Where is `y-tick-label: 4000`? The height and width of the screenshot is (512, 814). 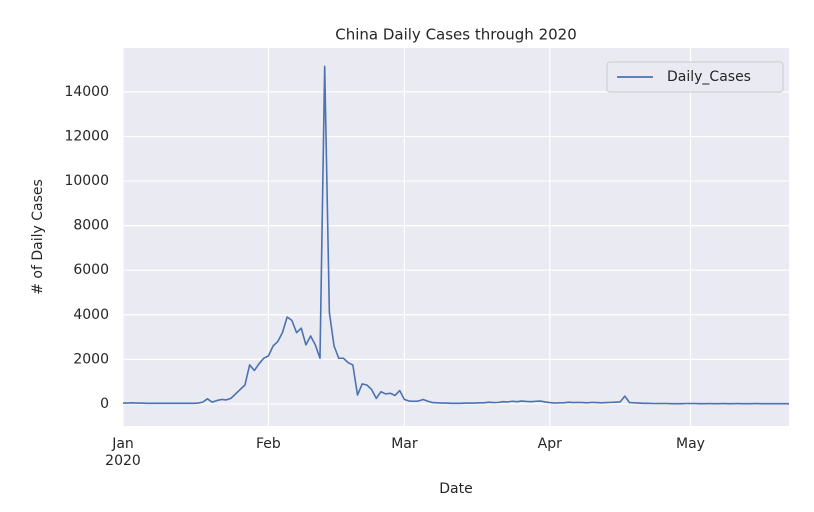 y-tick-label: 4000 is located at coordinates (91, 315).